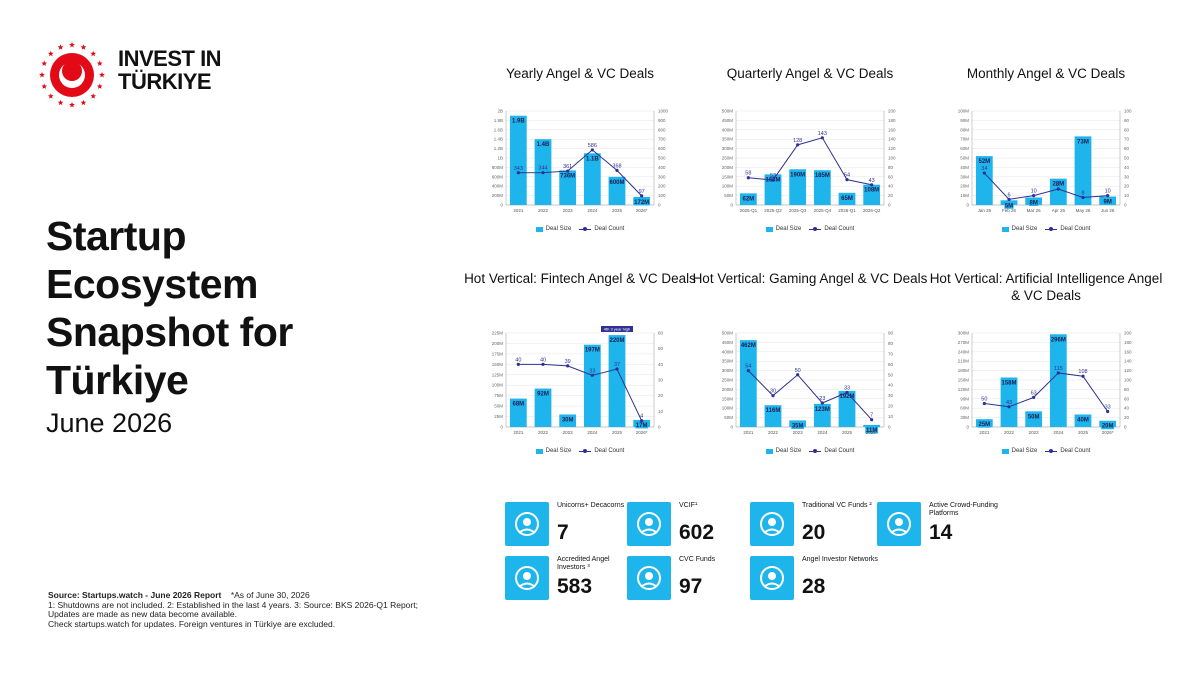  What do you see at coordinates (891, 343) in the screenshot?
I see `y2-tick-label: 80` at bounding box center [891, 343].